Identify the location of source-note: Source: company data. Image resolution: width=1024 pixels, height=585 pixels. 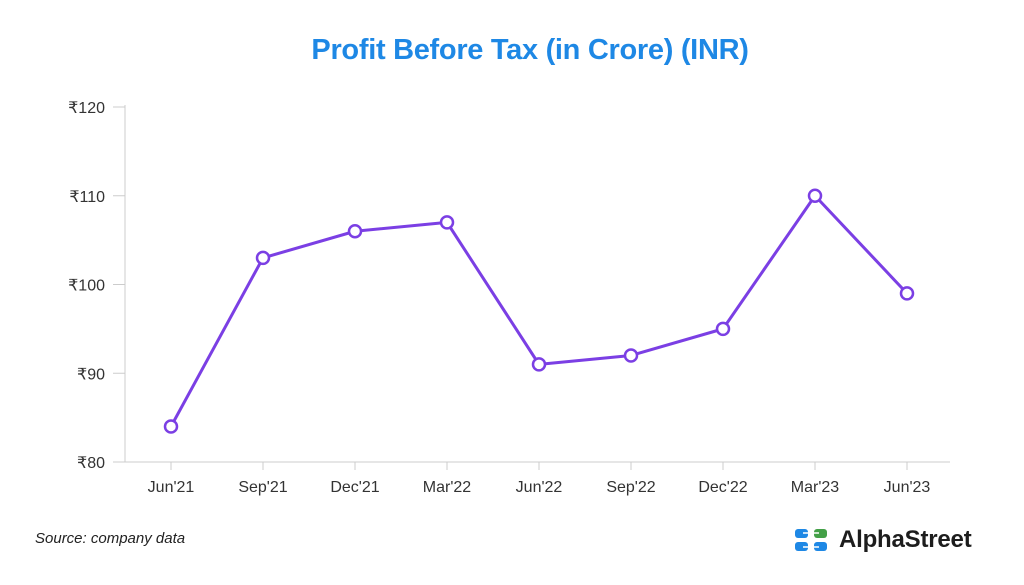
(110, 538).